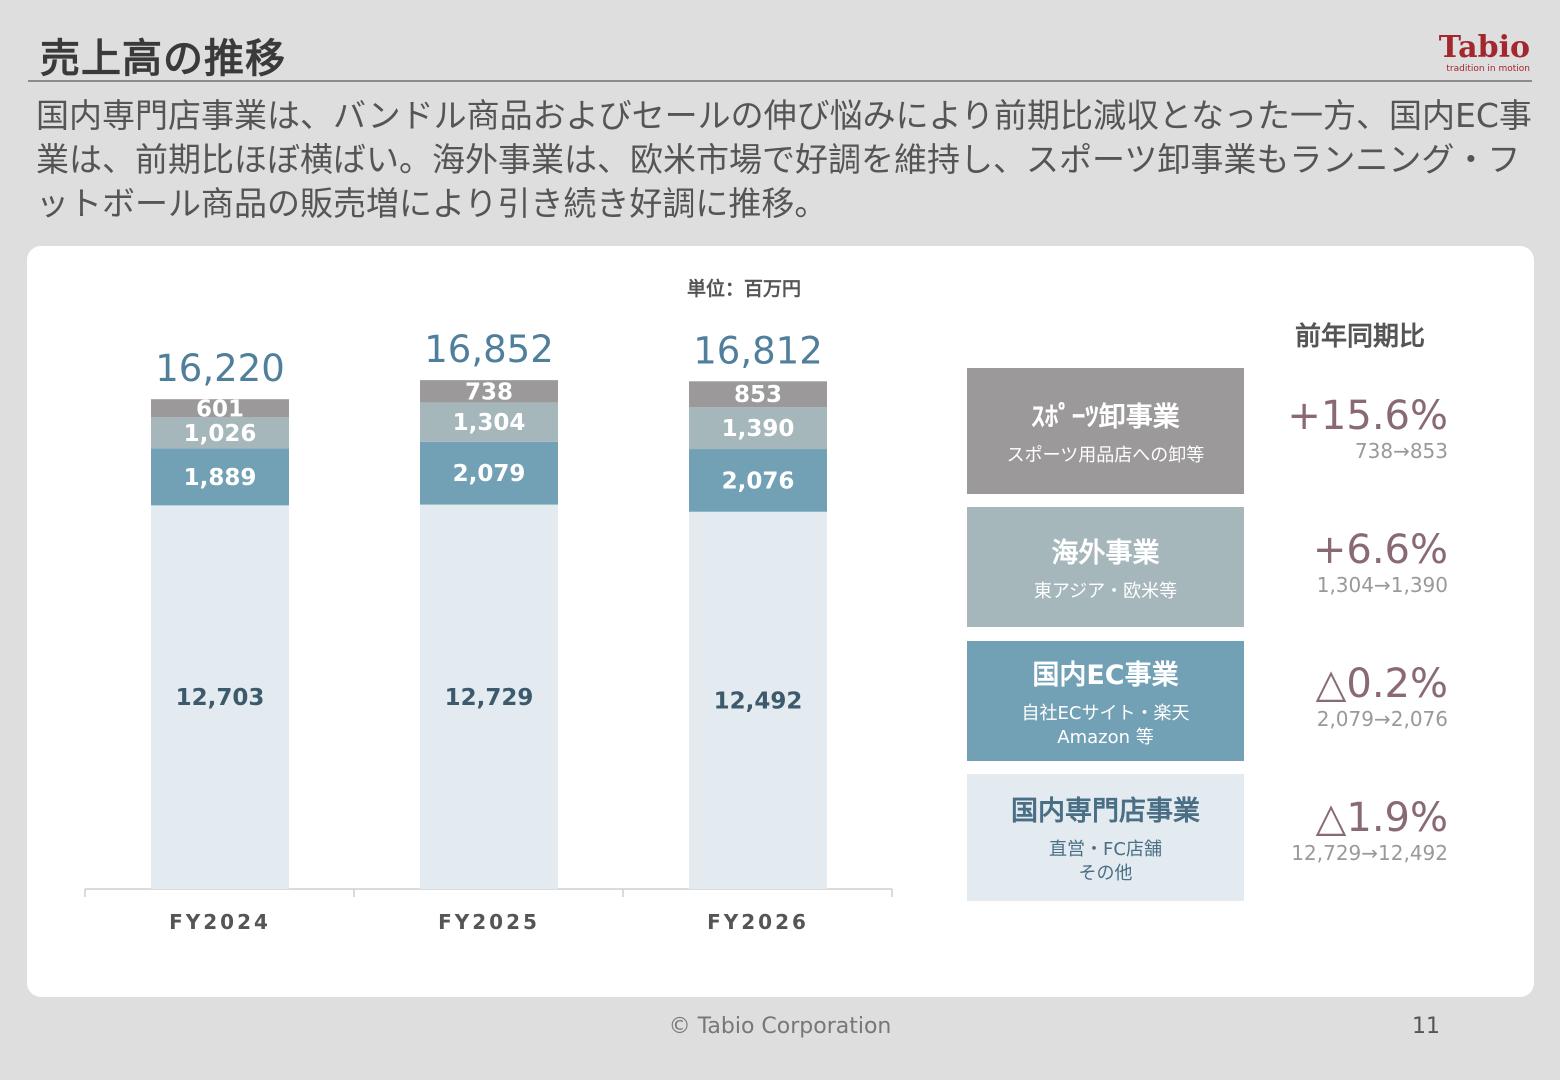  Describe the element at coordinates (1338, 416) in the screenshot. I see `yoy-percent: +15.6%` at that location.